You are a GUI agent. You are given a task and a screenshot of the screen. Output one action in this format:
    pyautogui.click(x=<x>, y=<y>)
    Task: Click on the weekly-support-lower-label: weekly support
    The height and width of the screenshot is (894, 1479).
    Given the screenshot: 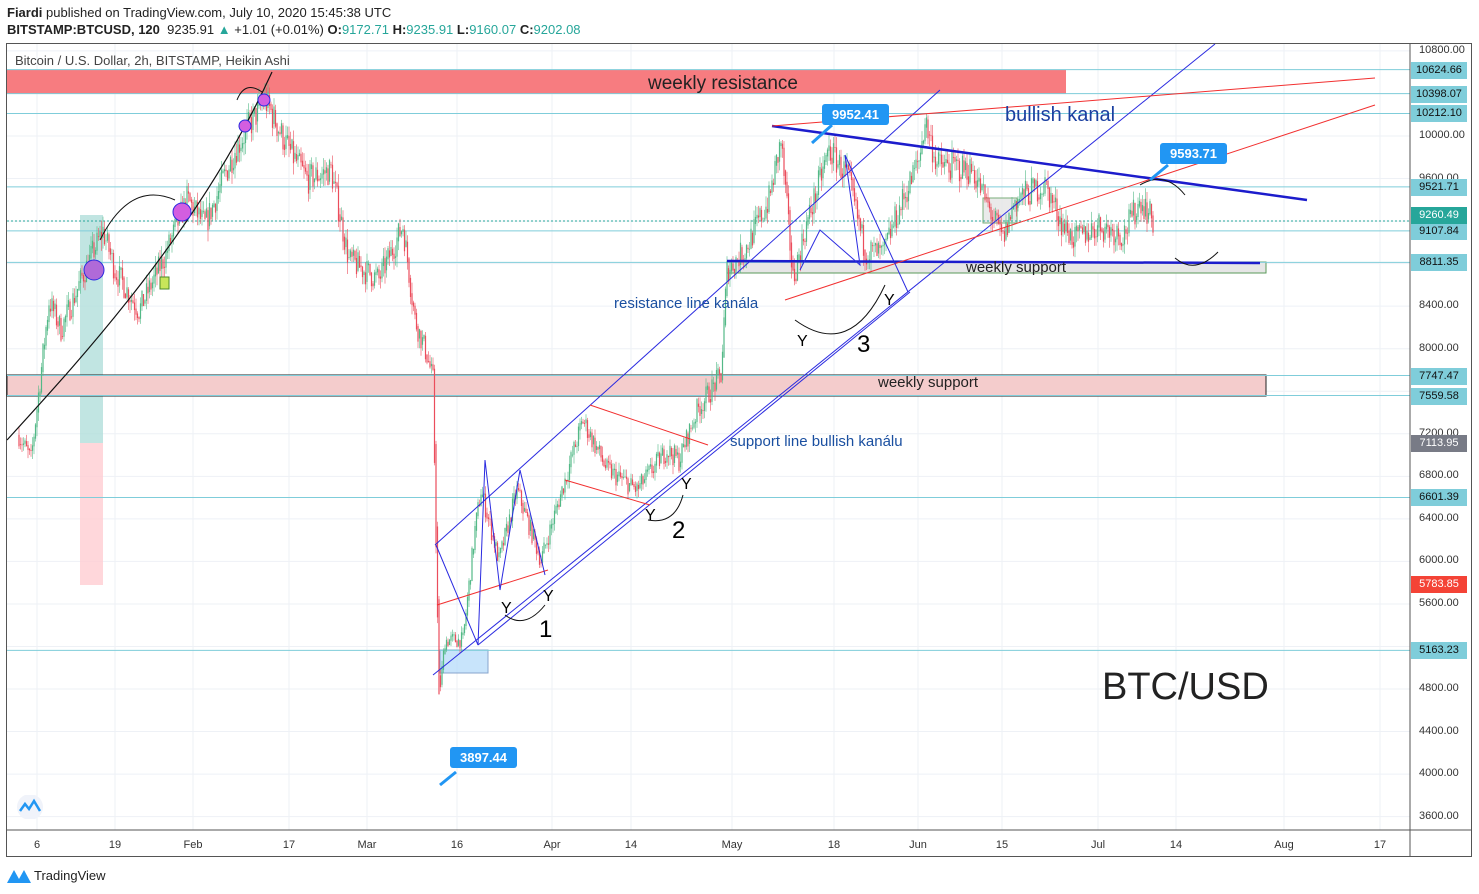 What is the action you would take?
    pyautogui.click(x=928, y=382)
    